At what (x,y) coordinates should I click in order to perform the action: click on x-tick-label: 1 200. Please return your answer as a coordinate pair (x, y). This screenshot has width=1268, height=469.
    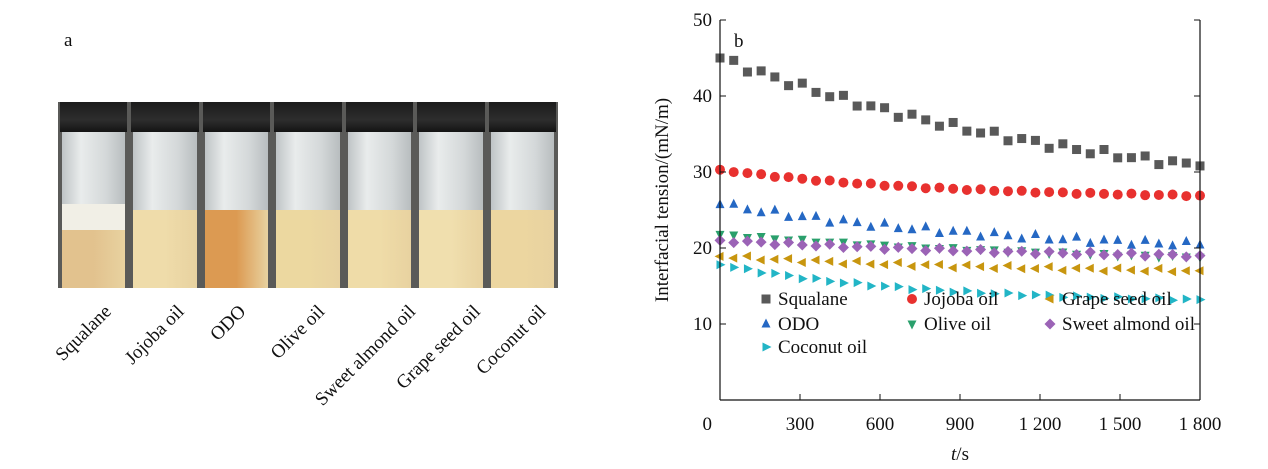
    Looking at the image, I should click on (1040, 424).